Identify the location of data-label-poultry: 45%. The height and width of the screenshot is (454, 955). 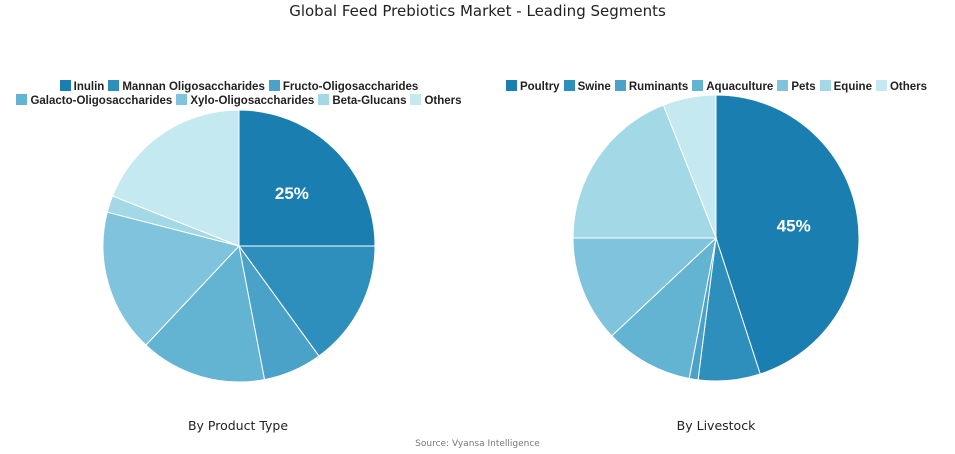
(794, 226).